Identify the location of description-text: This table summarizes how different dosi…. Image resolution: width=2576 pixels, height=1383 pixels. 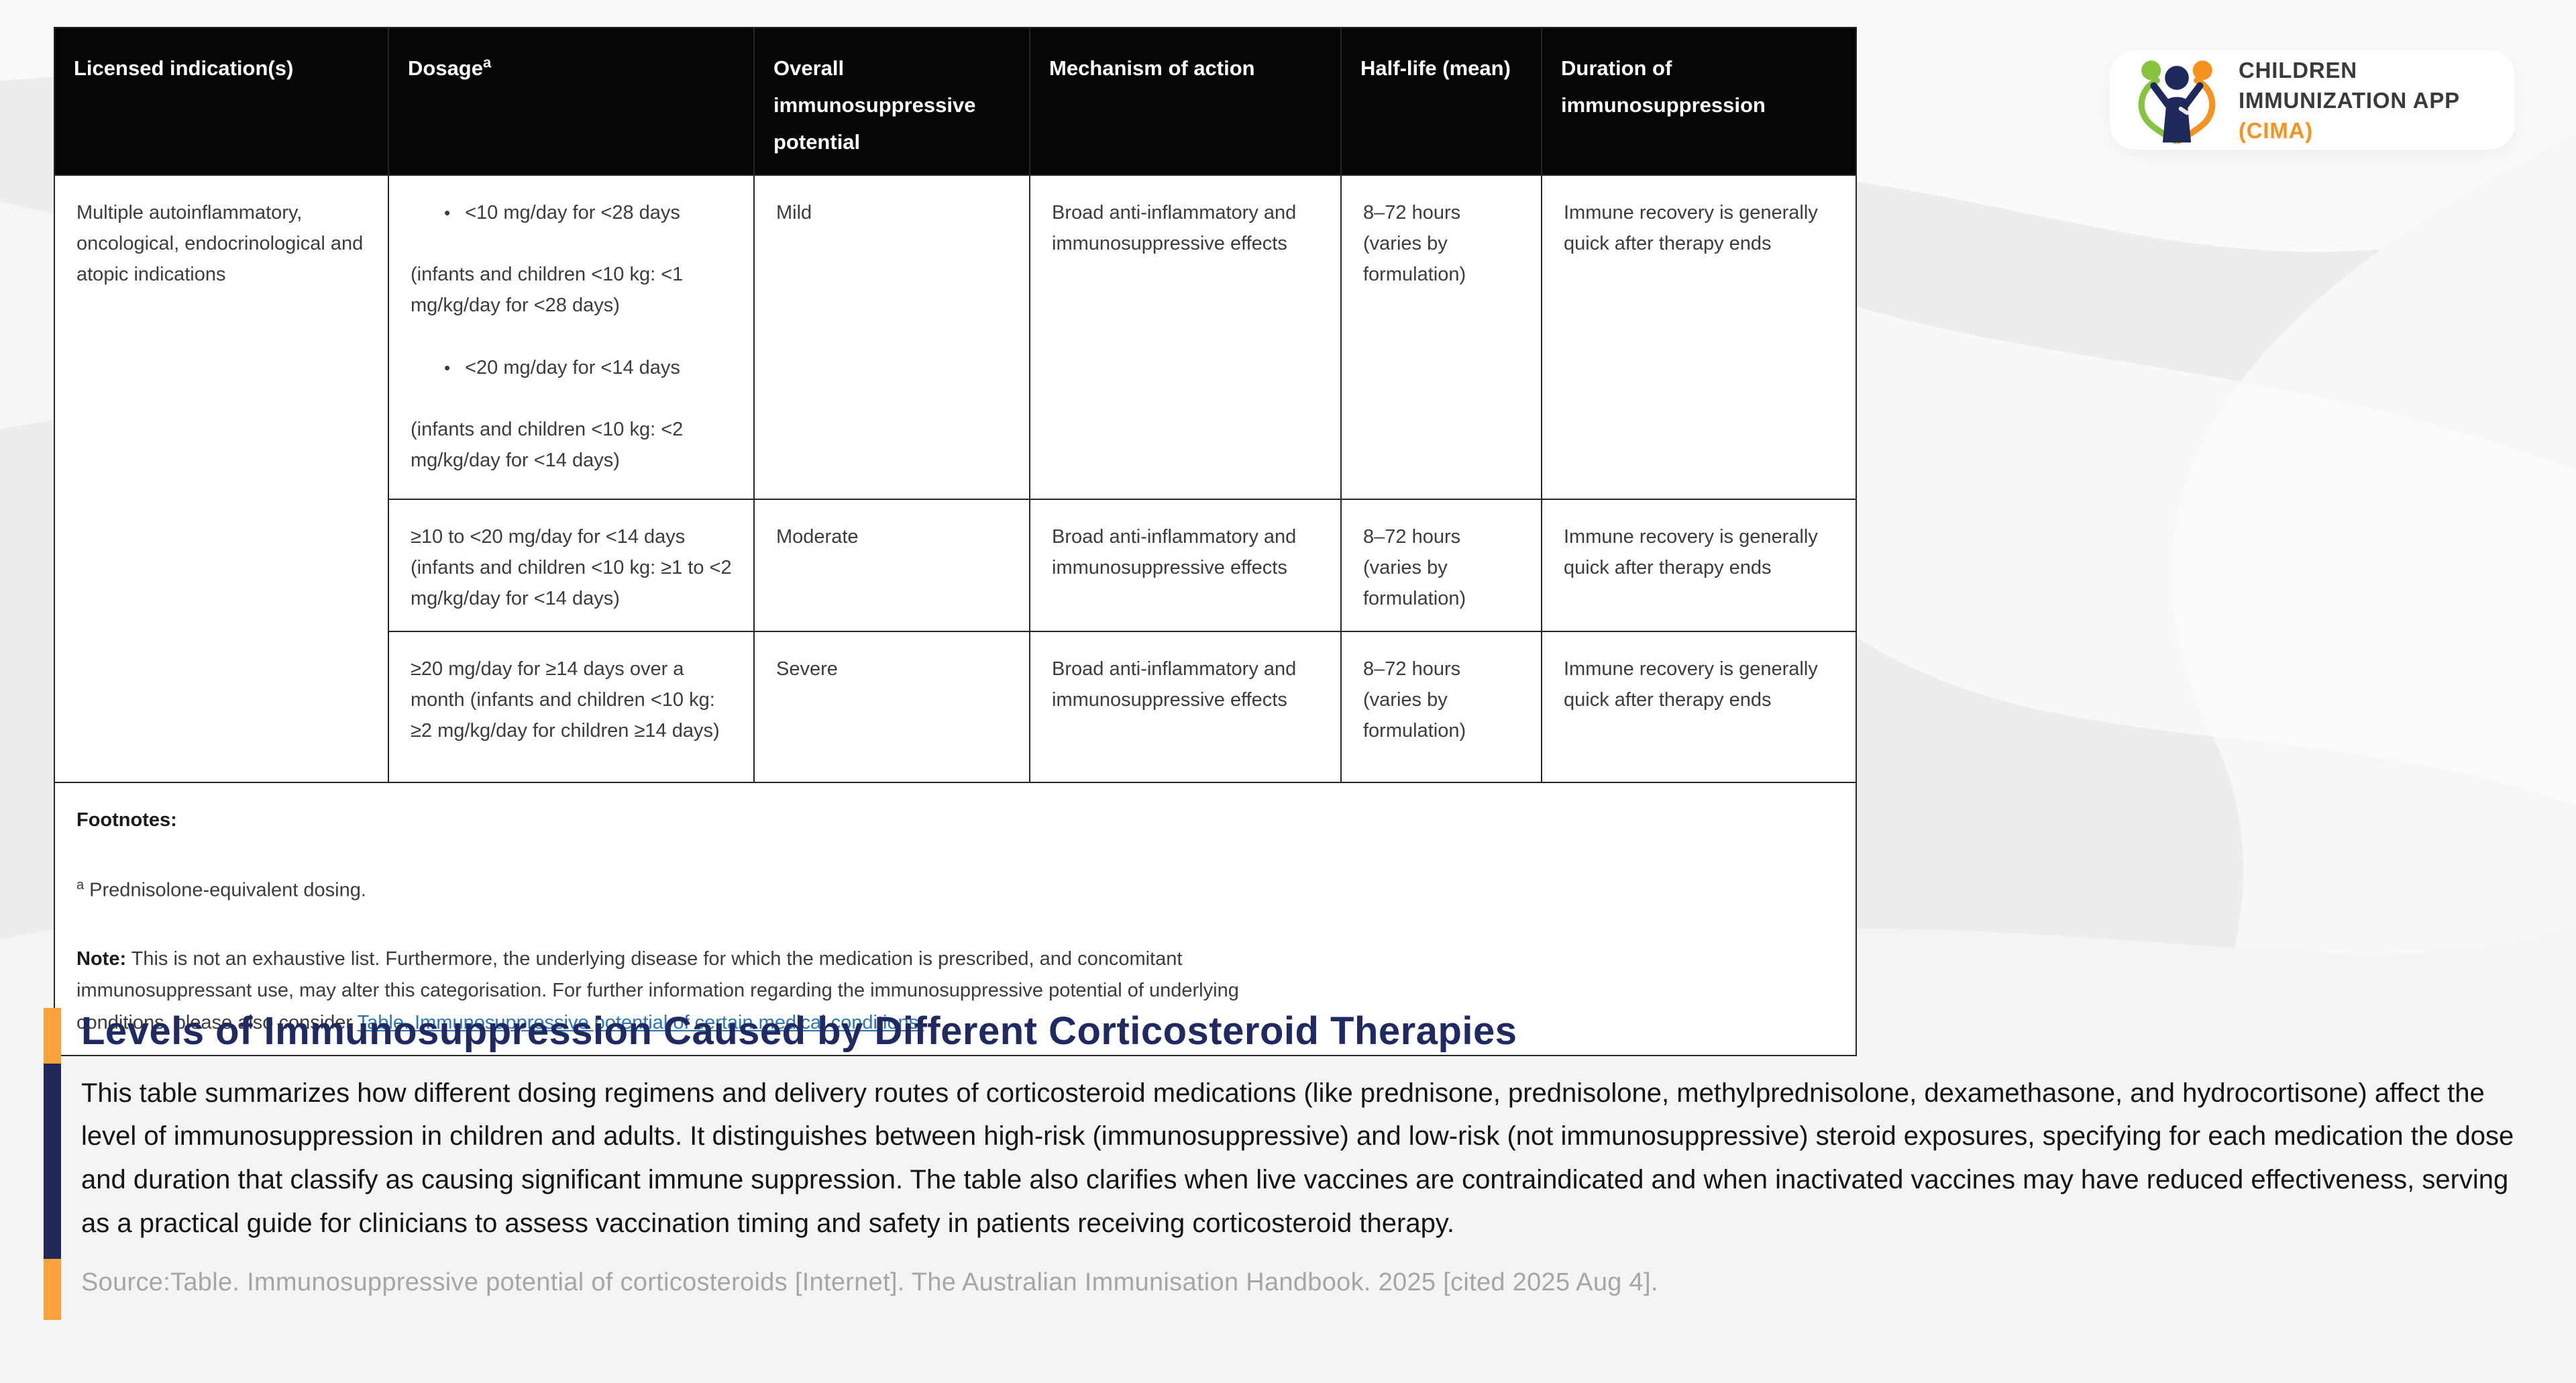
(1297, 1158).